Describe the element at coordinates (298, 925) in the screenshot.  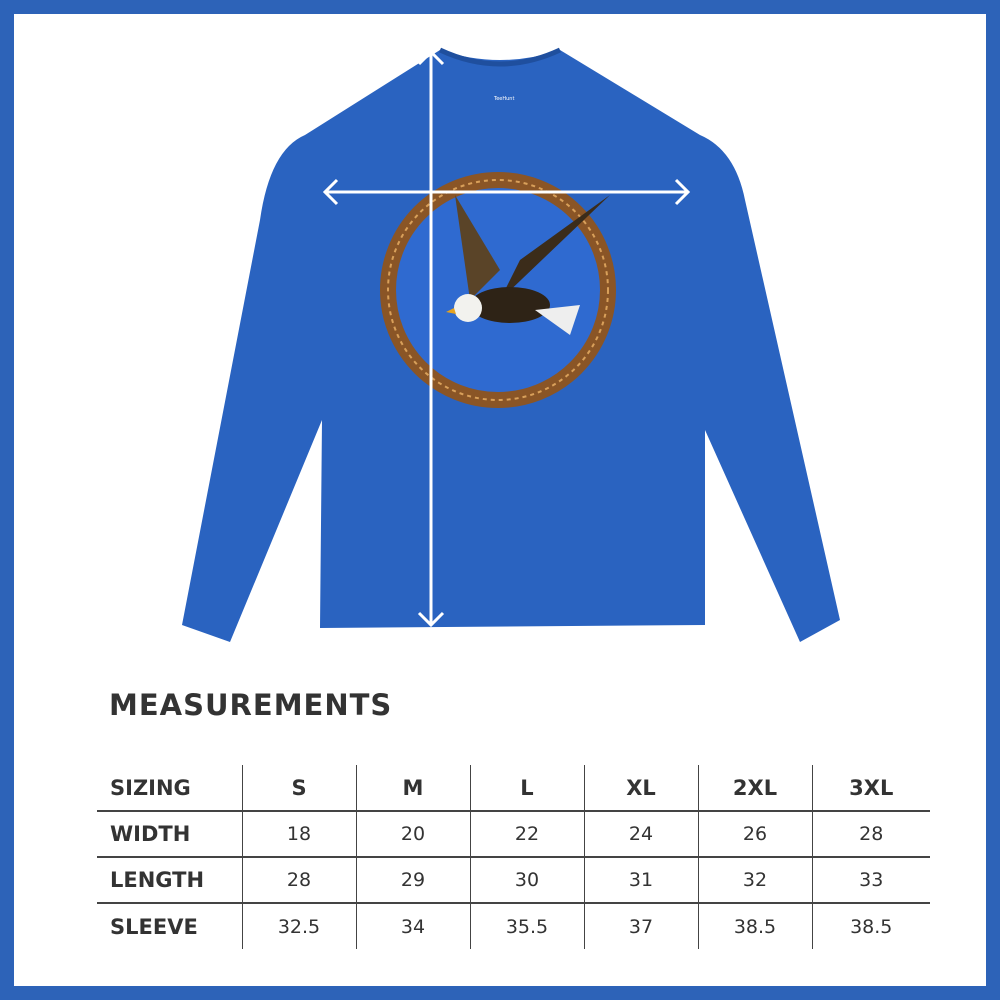
I see `cell: 32.5` at that location.